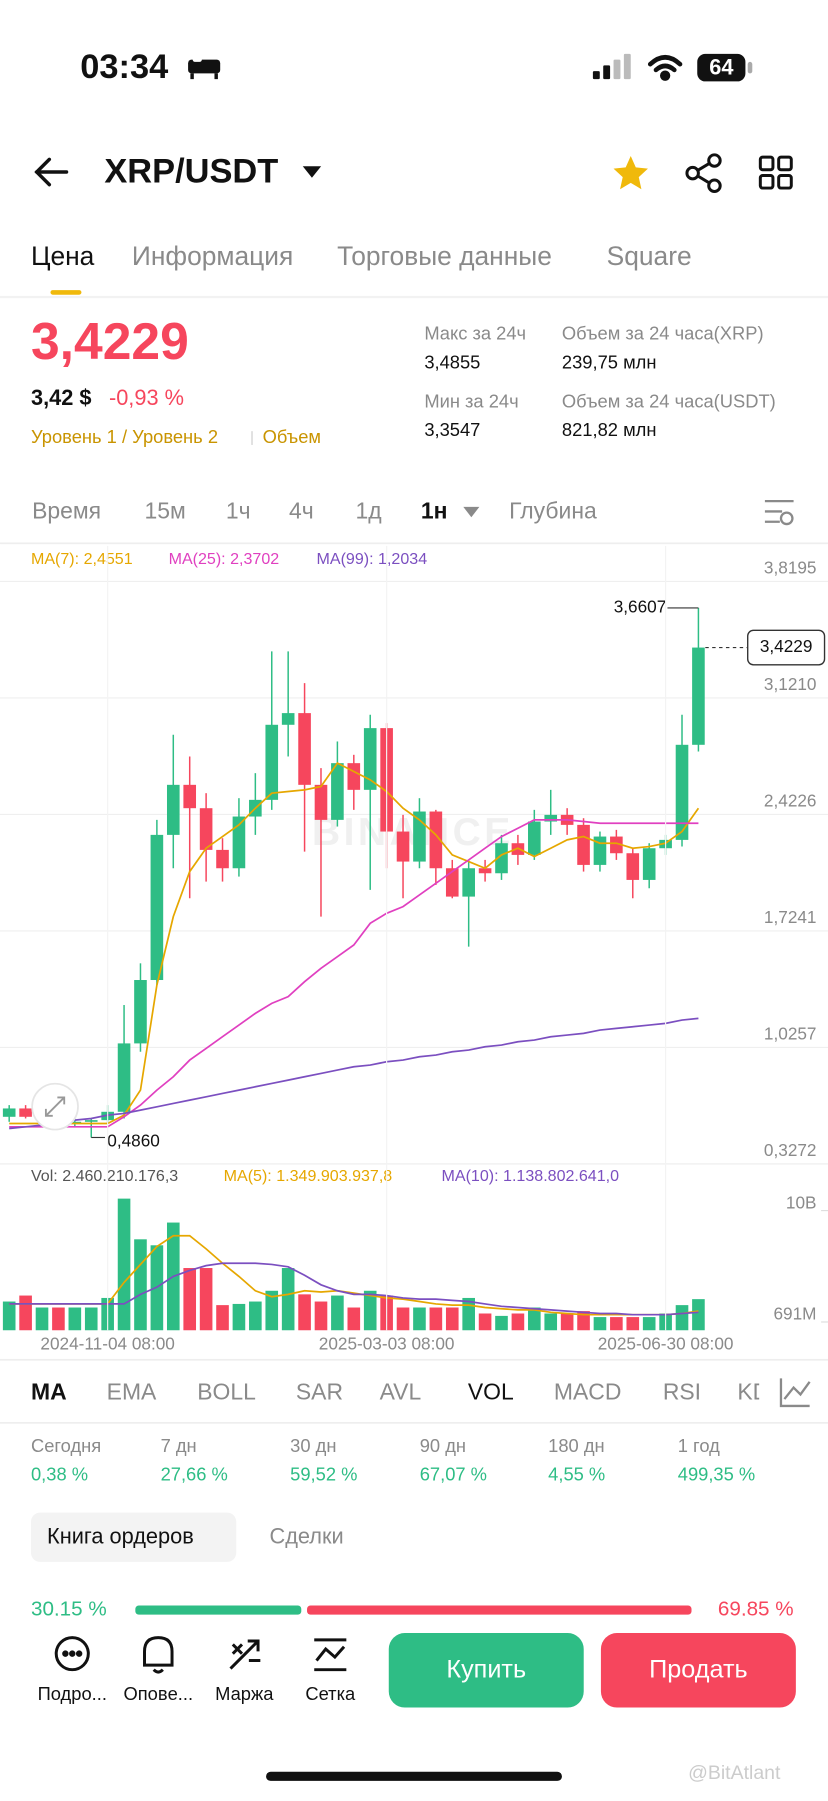  I want to click on volume-link: Объем, so click(292, 436).